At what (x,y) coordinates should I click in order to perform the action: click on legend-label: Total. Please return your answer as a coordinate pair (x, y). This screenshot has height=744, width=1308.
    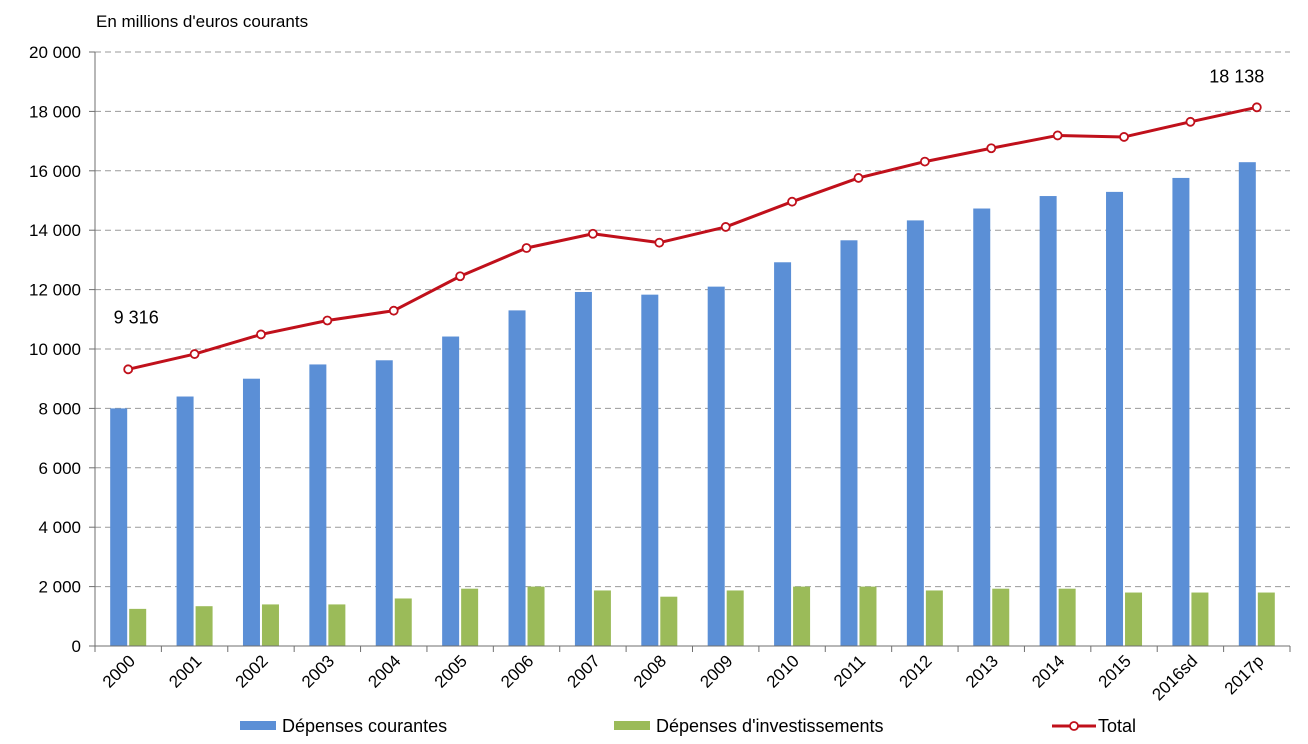
    Looking at the image, I should click on (1117, 726).